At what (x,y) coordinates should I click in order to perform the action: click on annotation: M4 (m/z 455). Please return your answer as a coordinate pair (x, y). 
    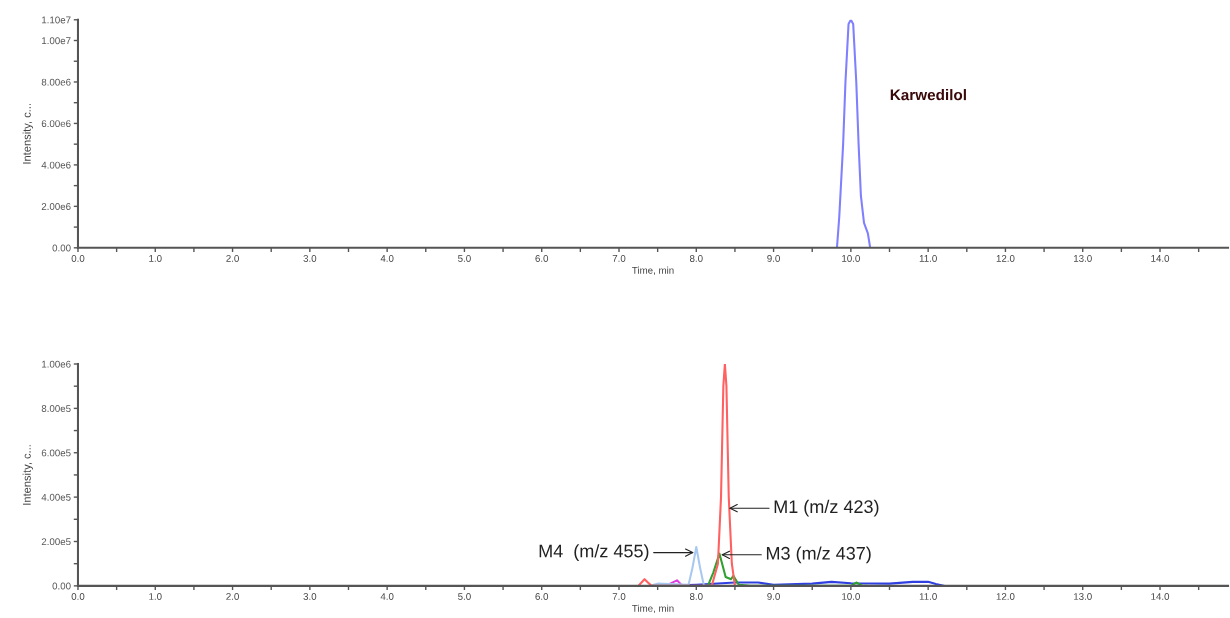
    Looking at the image, I should click on (594, 552).